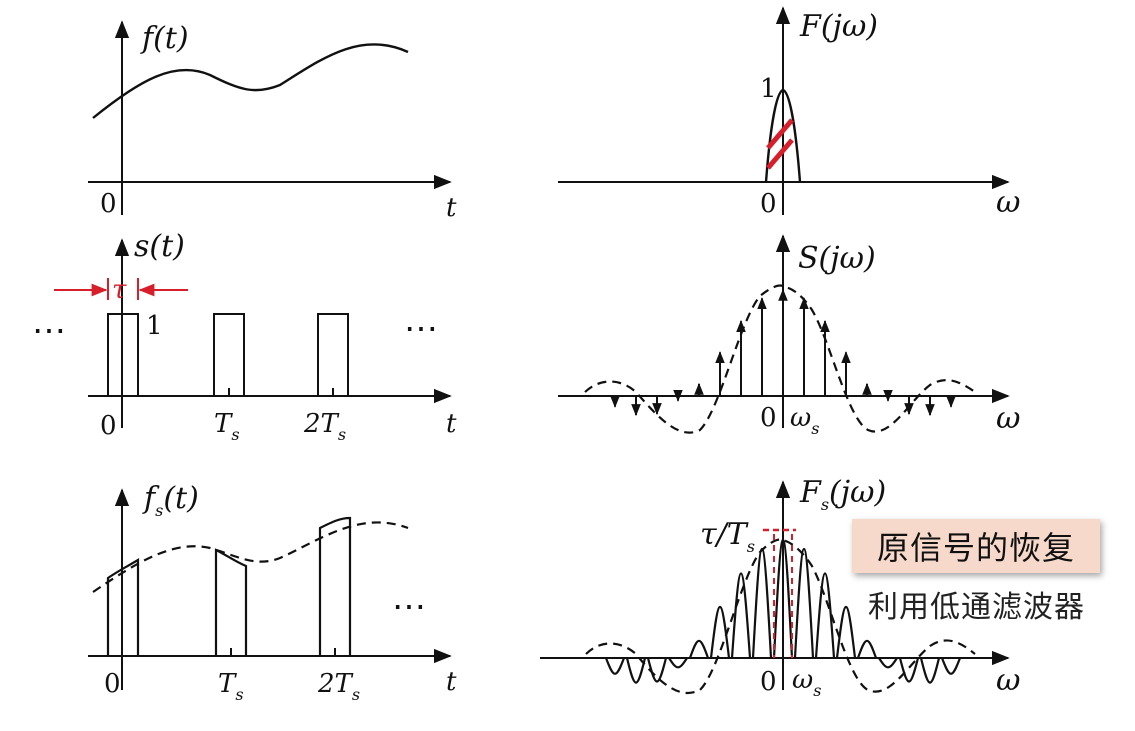 The width and height of the screenshot is (1135, 731). I want to click on tau-label: τ, so click(119, 290).